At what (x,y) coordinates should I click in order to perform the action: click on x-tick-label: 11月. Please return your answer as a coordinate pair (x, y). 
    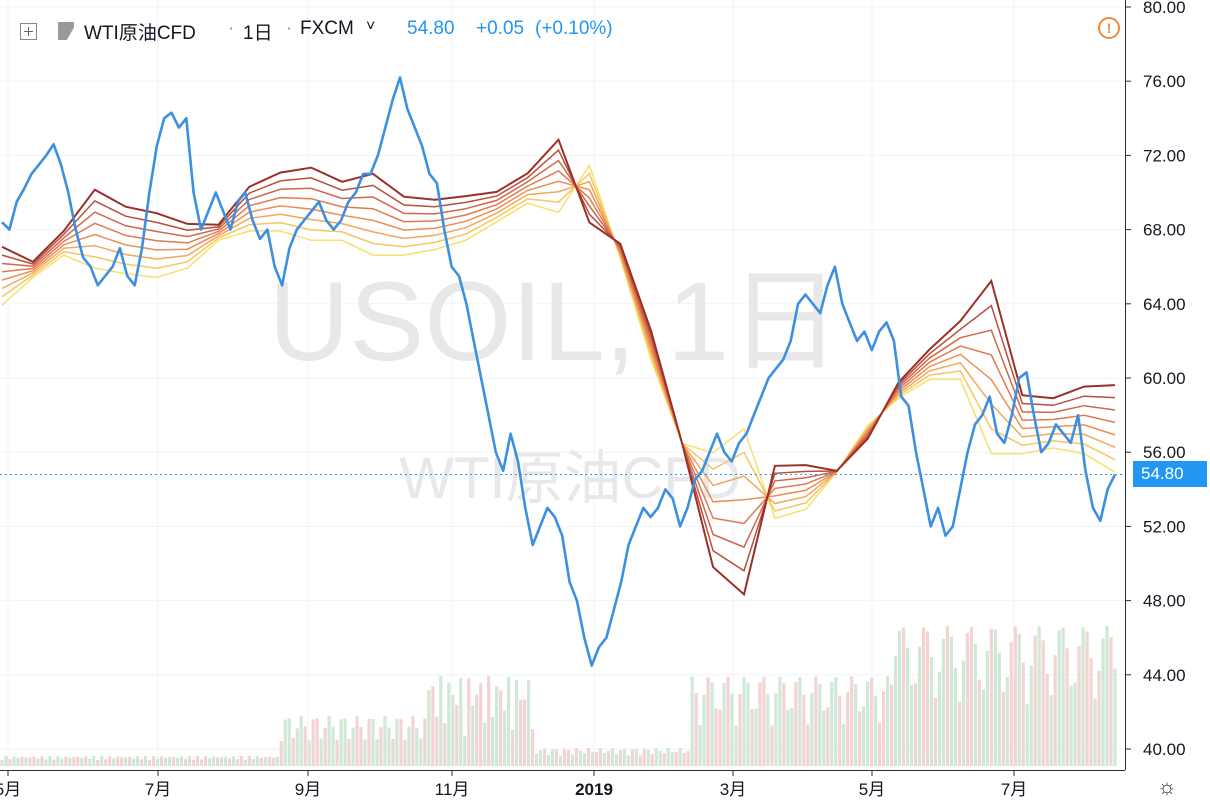
    Looking at the image, I should click on (452, 789).